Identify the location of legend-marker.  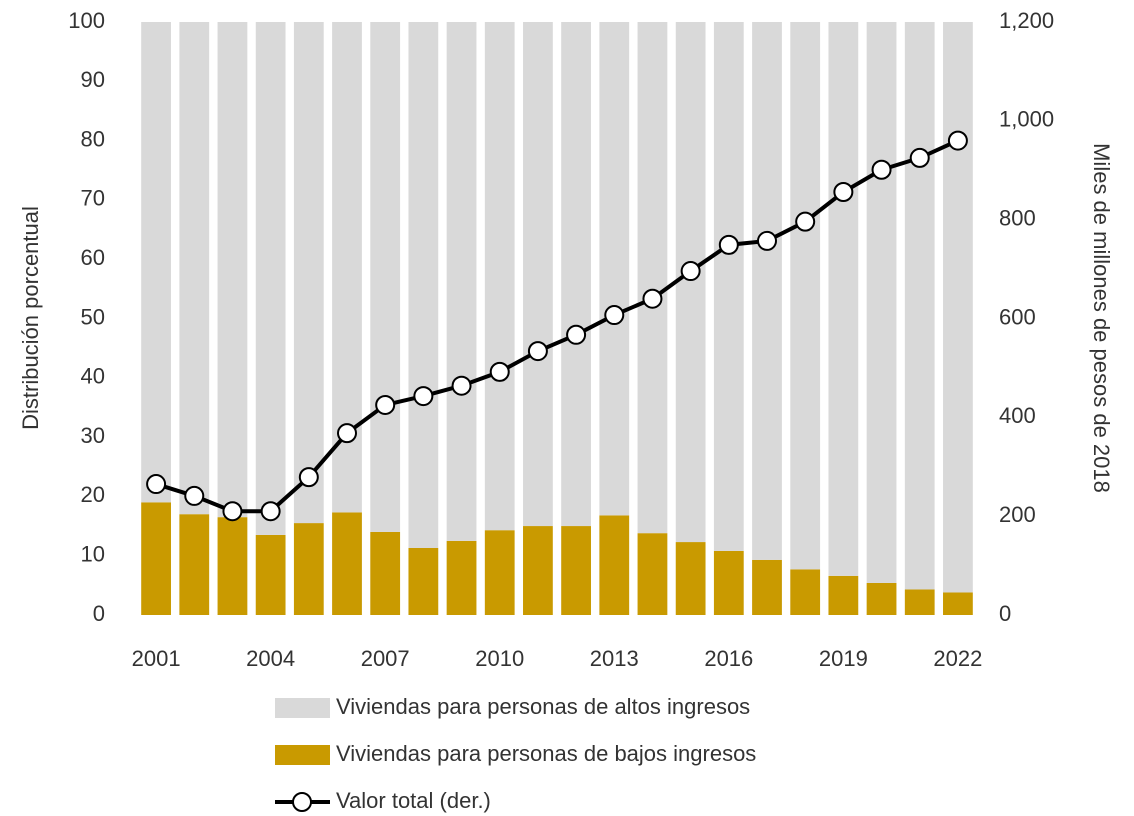
(302, 802).